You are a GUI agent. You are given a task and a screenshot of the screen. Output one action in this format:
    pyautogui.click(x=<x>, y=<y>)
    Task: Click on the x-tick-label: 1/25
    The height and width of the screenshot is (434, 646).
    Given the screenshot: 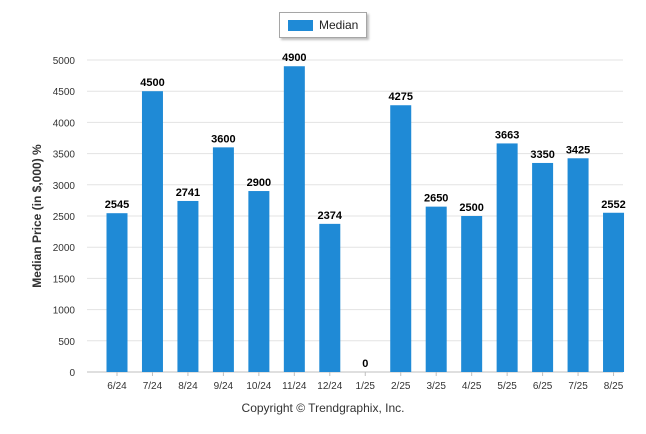 What is the action you would take?
    pyautogui.click(x=366, y=386)
    